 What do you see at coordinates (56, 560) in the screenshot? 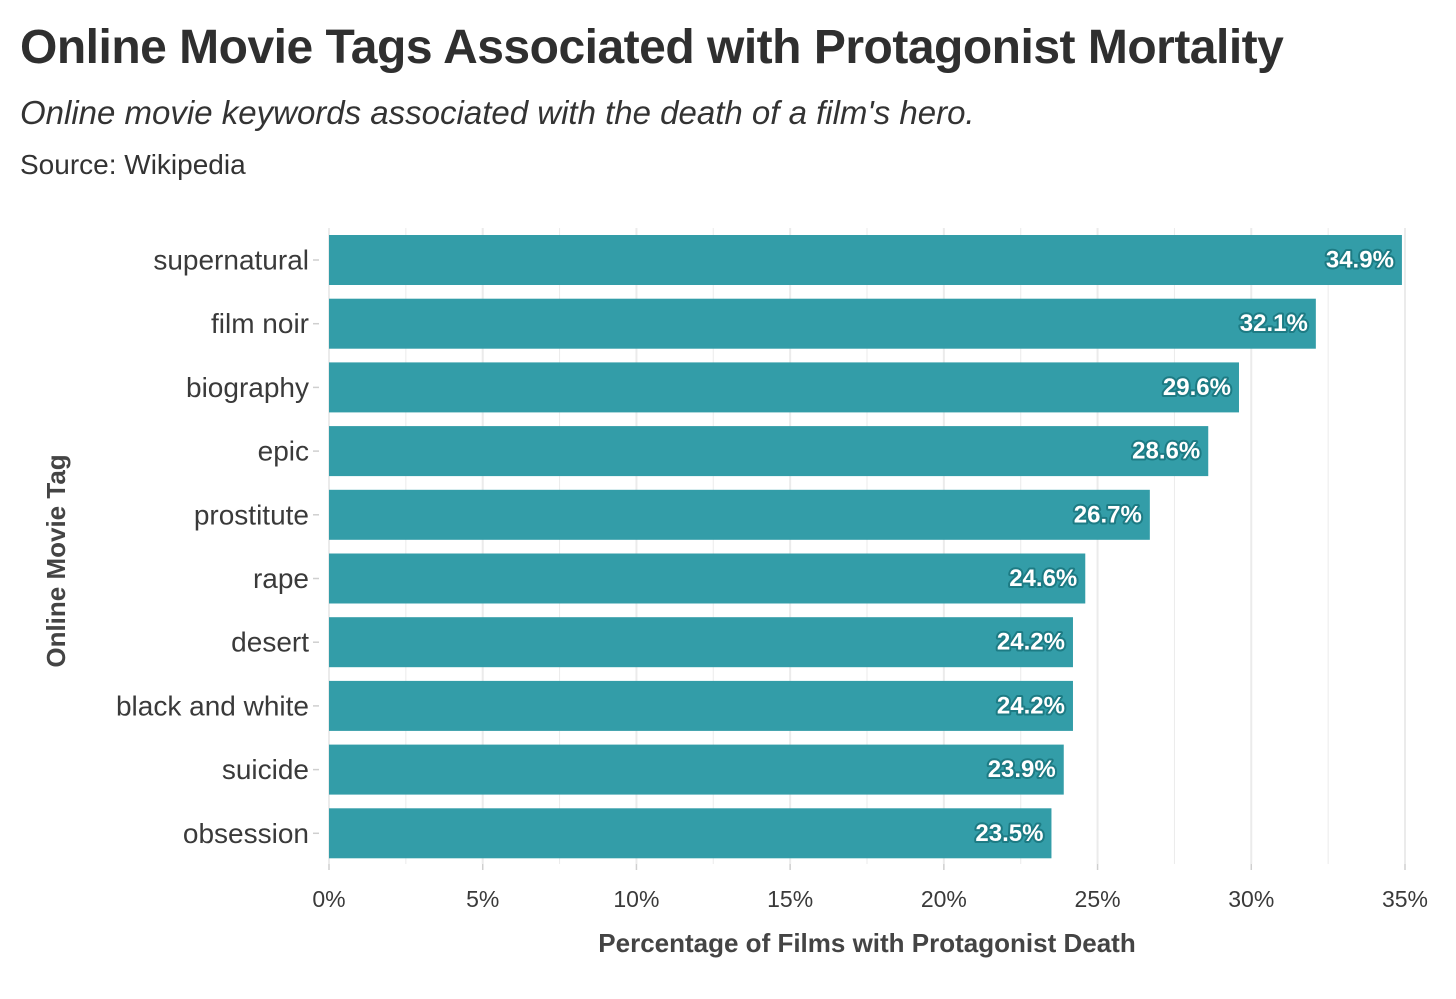
I see `y-axis-title: Online Movie Tag` at bounding box center [56, 560].